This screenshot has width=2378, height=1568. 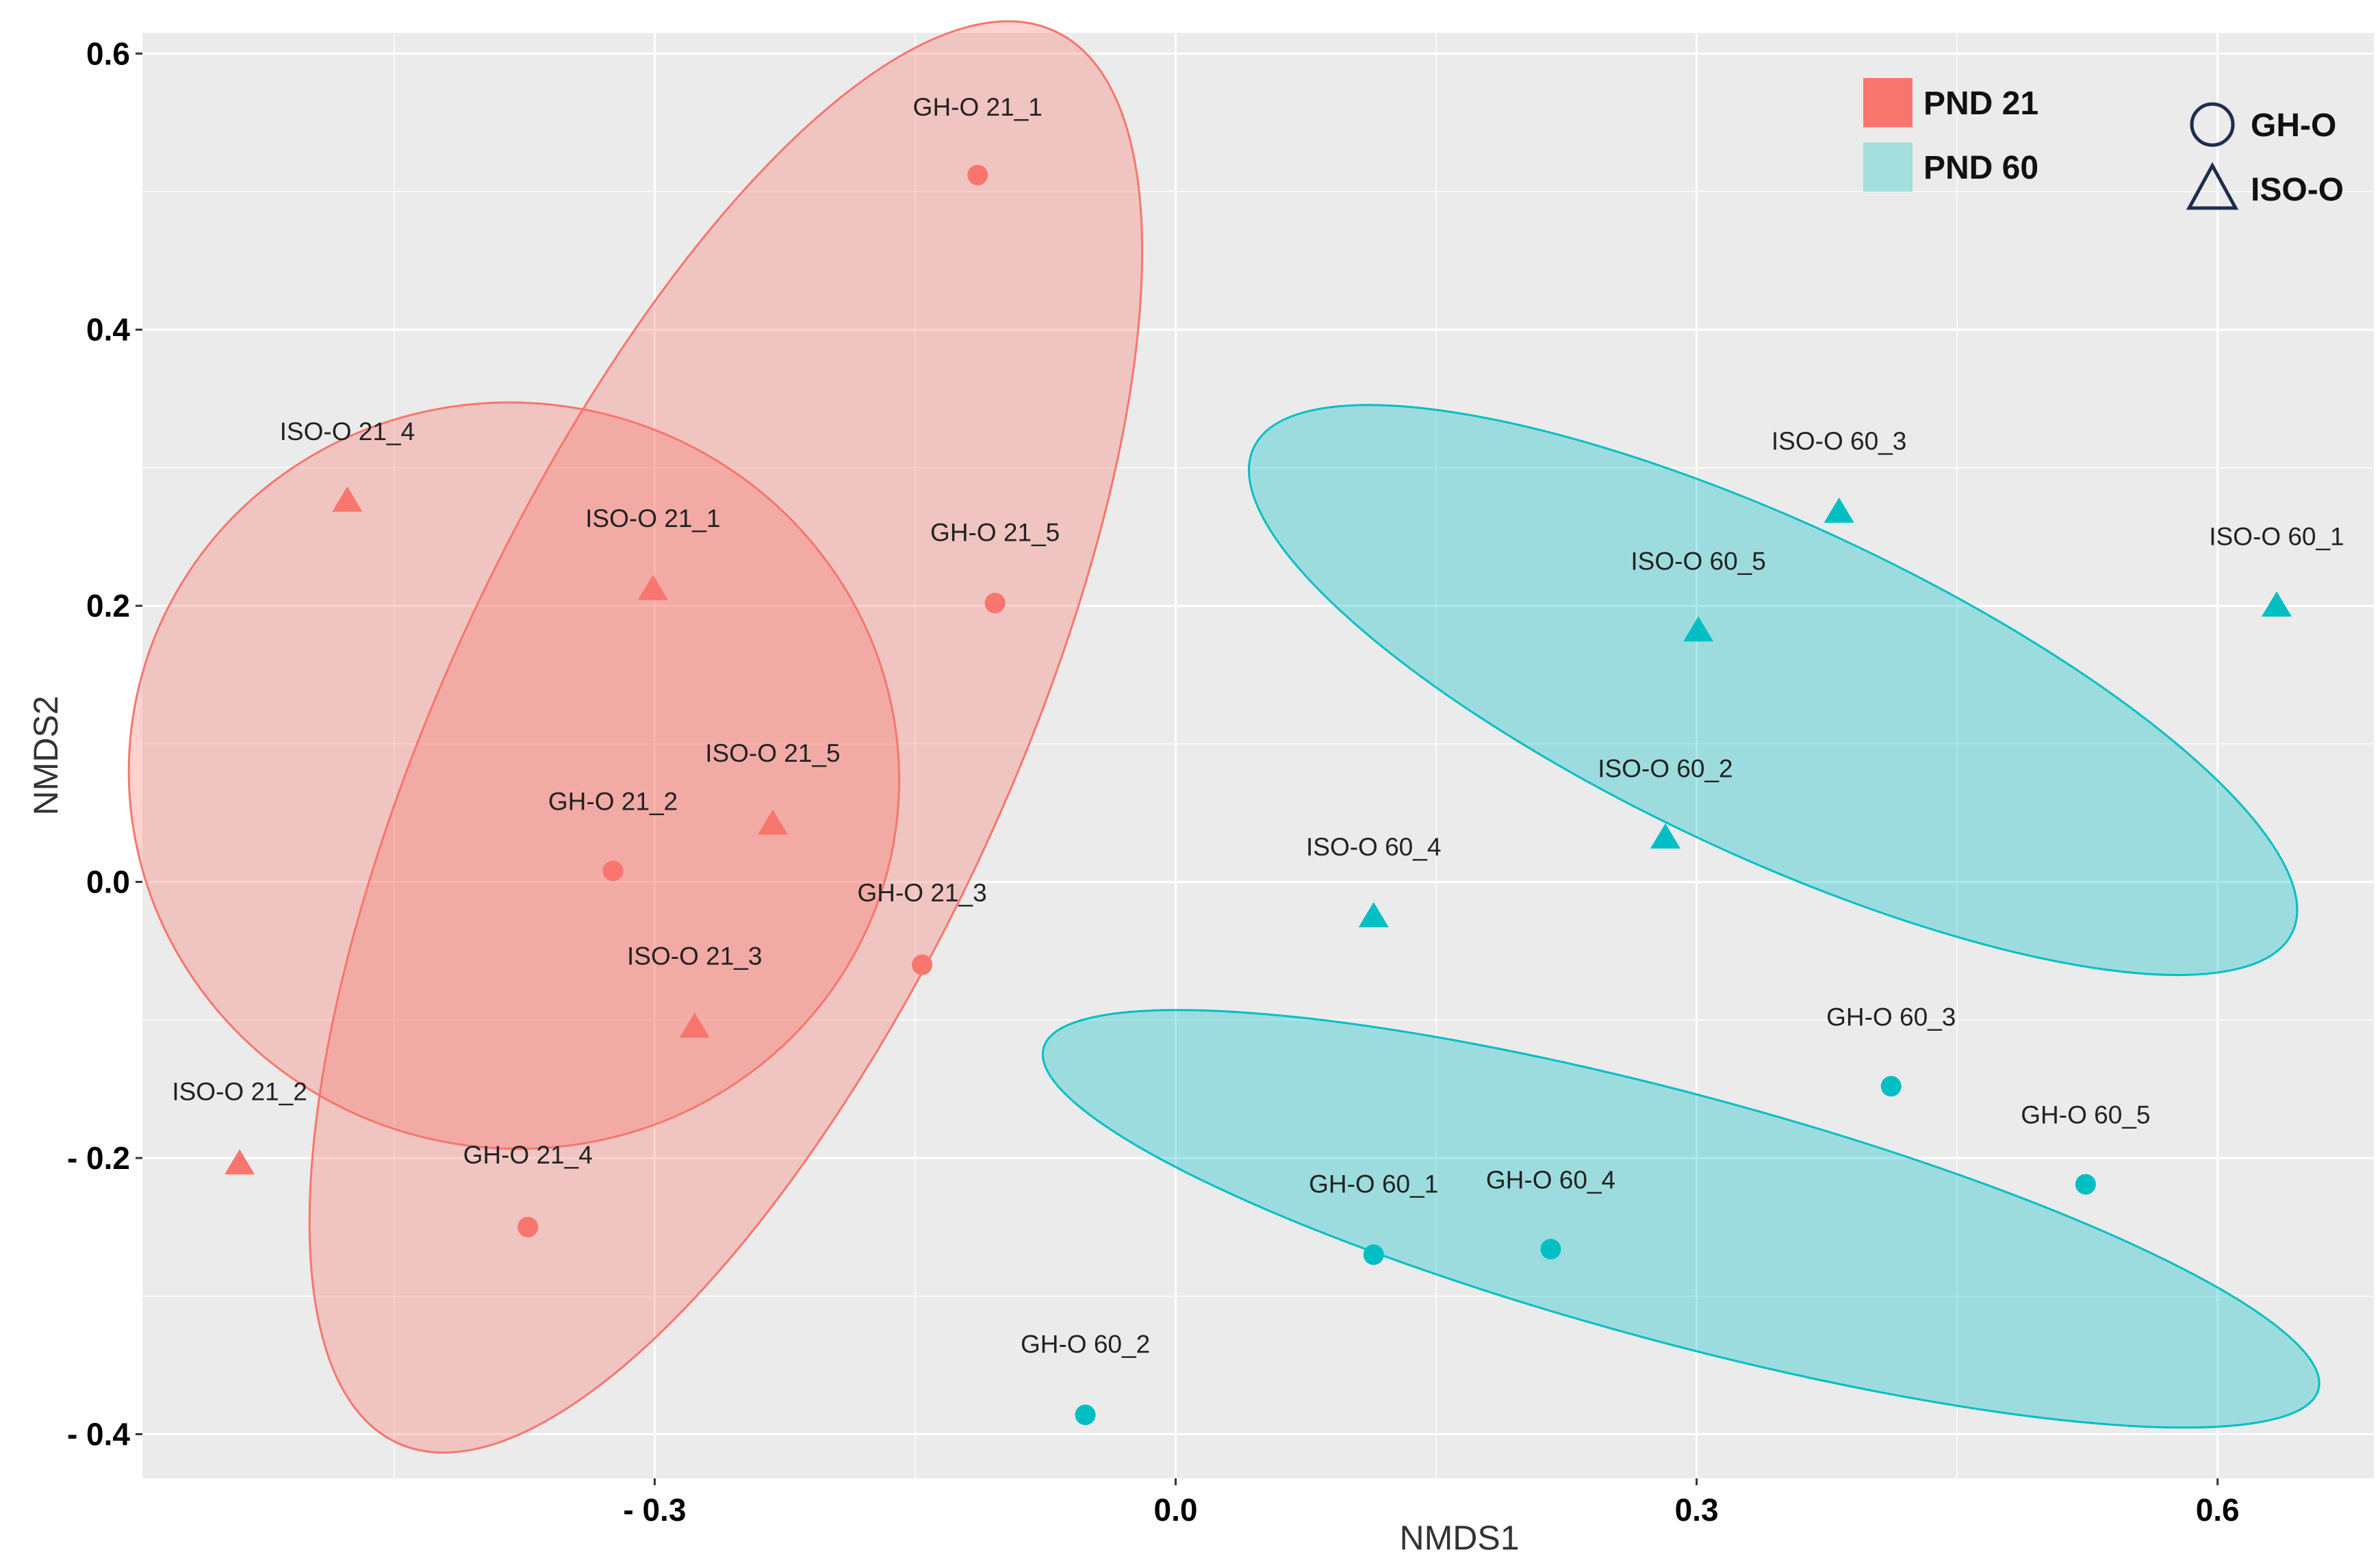 What do you see at coordinates (1373, 847) in the screenshot?
I see `label-iso-o-60-4: ISO-O 60_4` at bounding box center [1373, 847].